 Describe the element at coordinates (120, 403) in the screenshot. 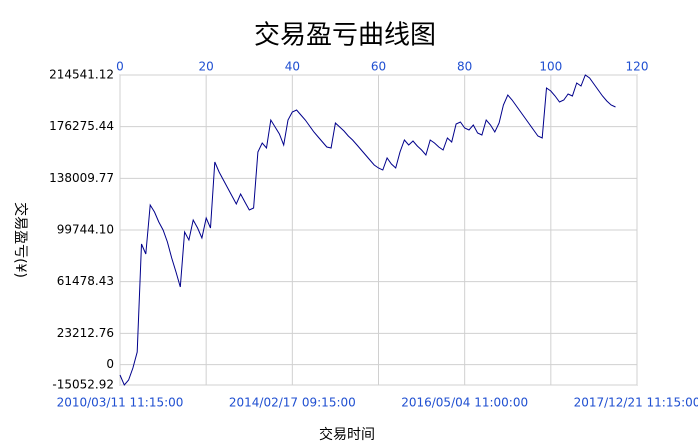

I see `x-tick-label: 2010/03/11 11:15:00` at that location.